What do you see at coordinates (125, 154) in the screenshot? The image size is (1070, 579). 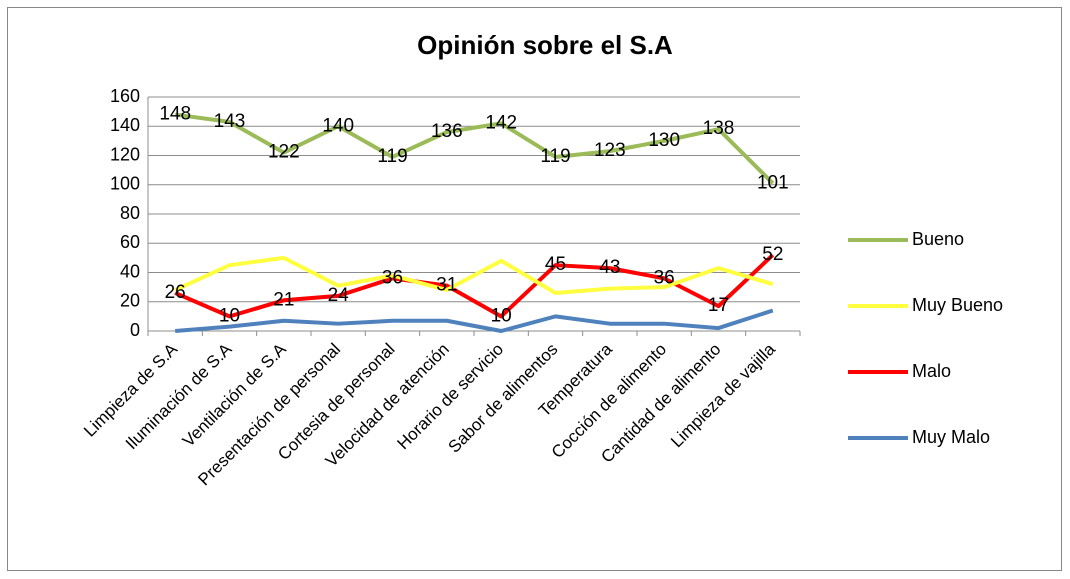 I see `y-tick-label: 120` at bounding box center [125, 154].